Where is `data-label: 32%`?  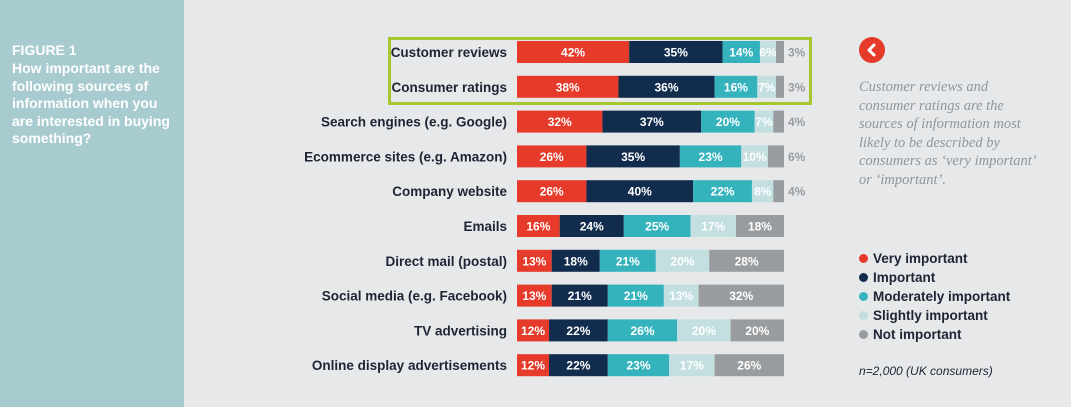
data-label: 32% is located at coordinates (741, 296).